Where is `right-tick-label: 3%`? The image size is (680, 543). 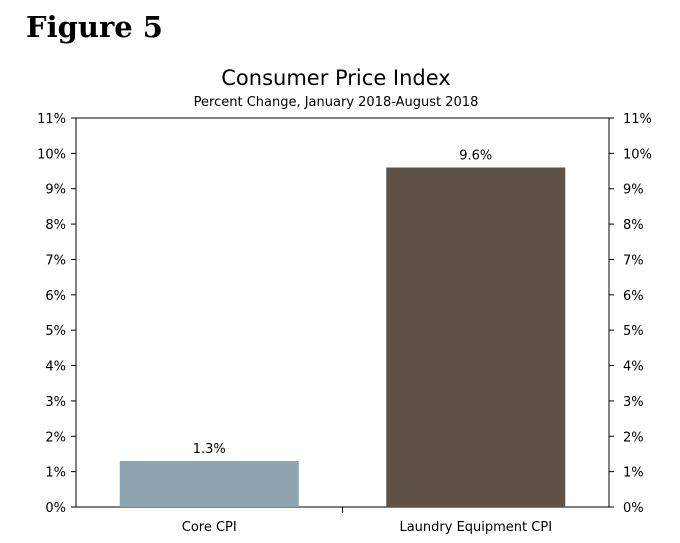
right-tick-label: 3% is located at coordinates (633, 402).